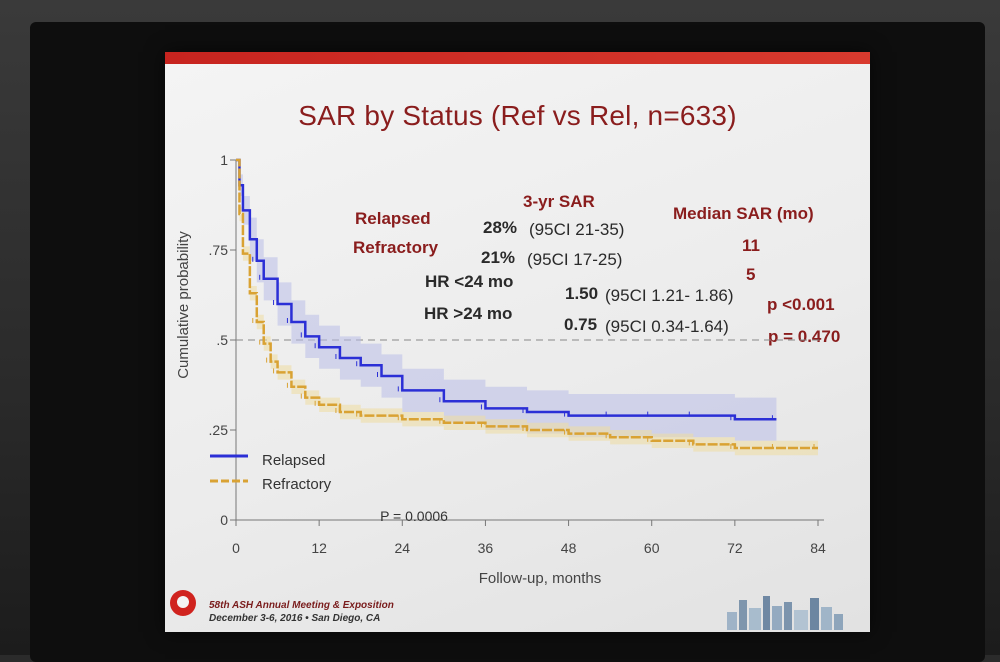 The image size is (1000, 662). I want to click on x-tick-label: 36, so click(486, 548).